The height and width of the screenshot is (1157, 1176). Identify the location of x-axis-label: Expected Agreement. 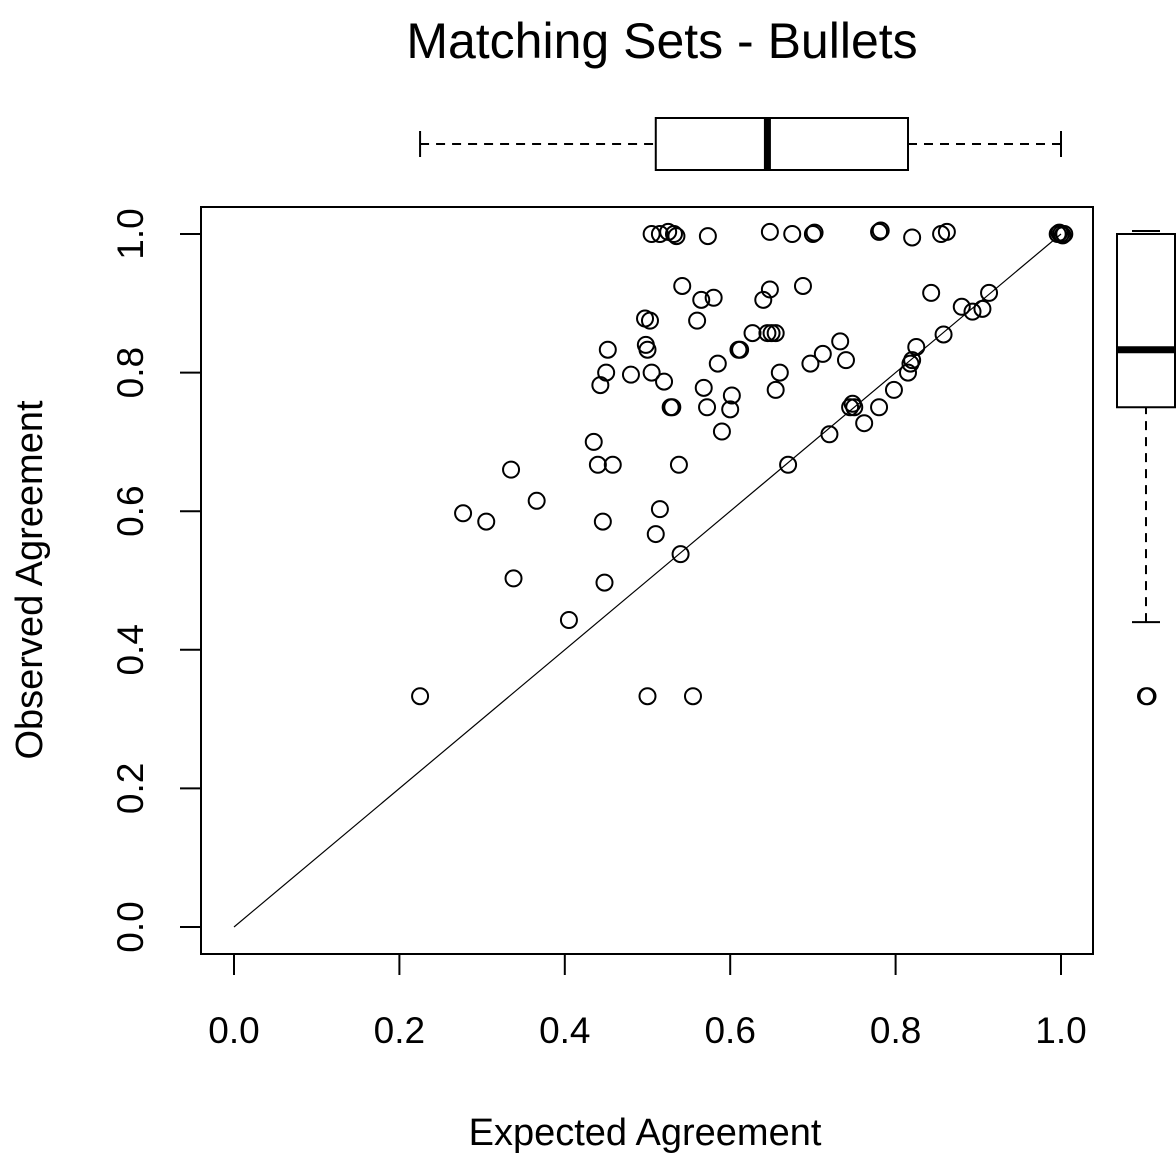
(645, 1133).